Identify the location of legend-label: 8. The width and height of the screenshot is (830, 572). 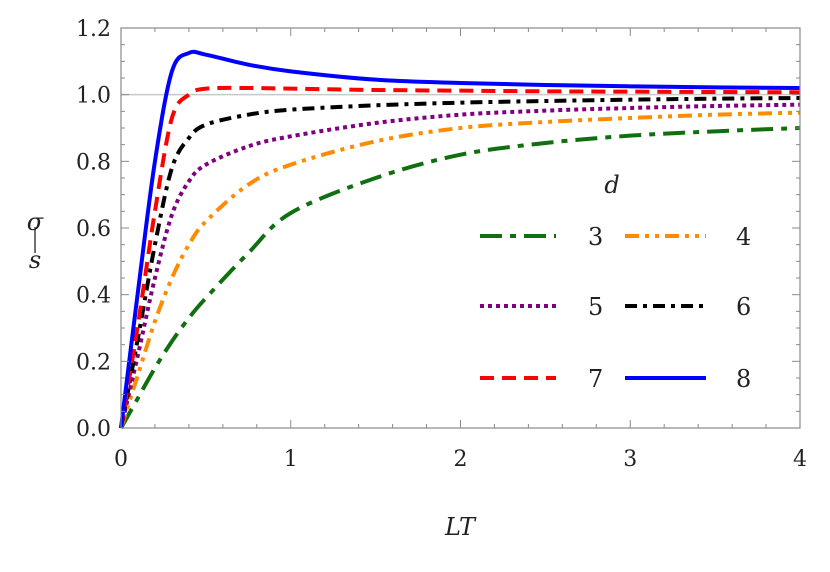
(743, 379).